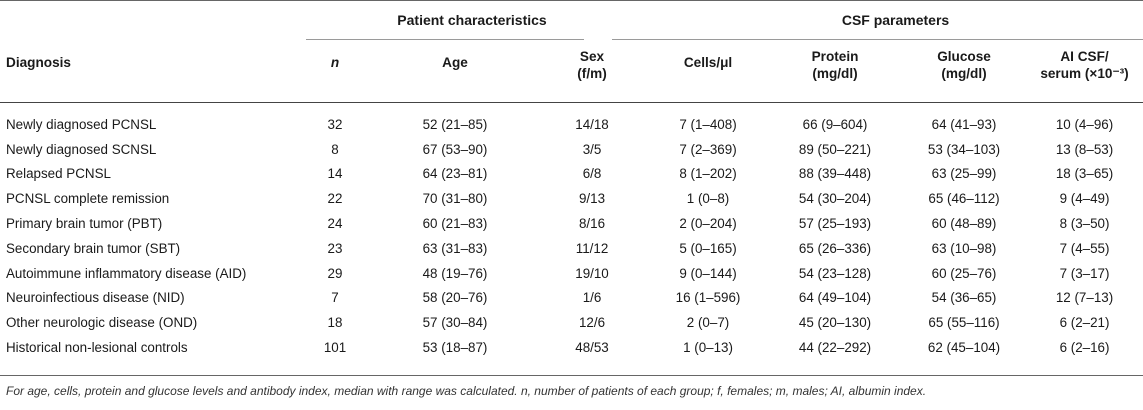 This screenshot has height=410, width=1143. I want to click on group-rule-patient, so click(445, 39).